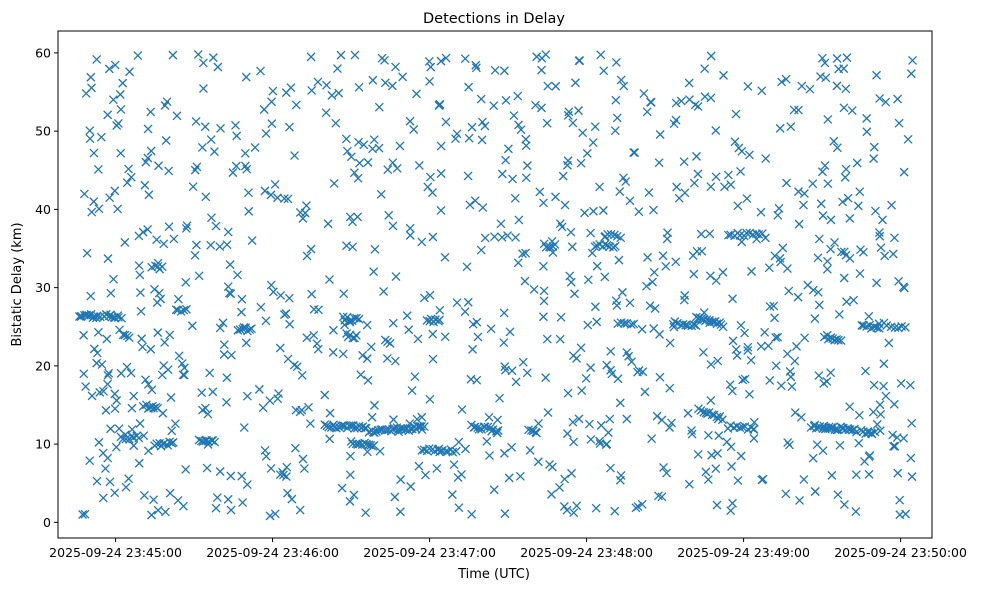 This screenshot has height=590, width=986. Describe the element at coordinates (43, 444) in the screenshot. I see `y-tick-label: 10` at that location.